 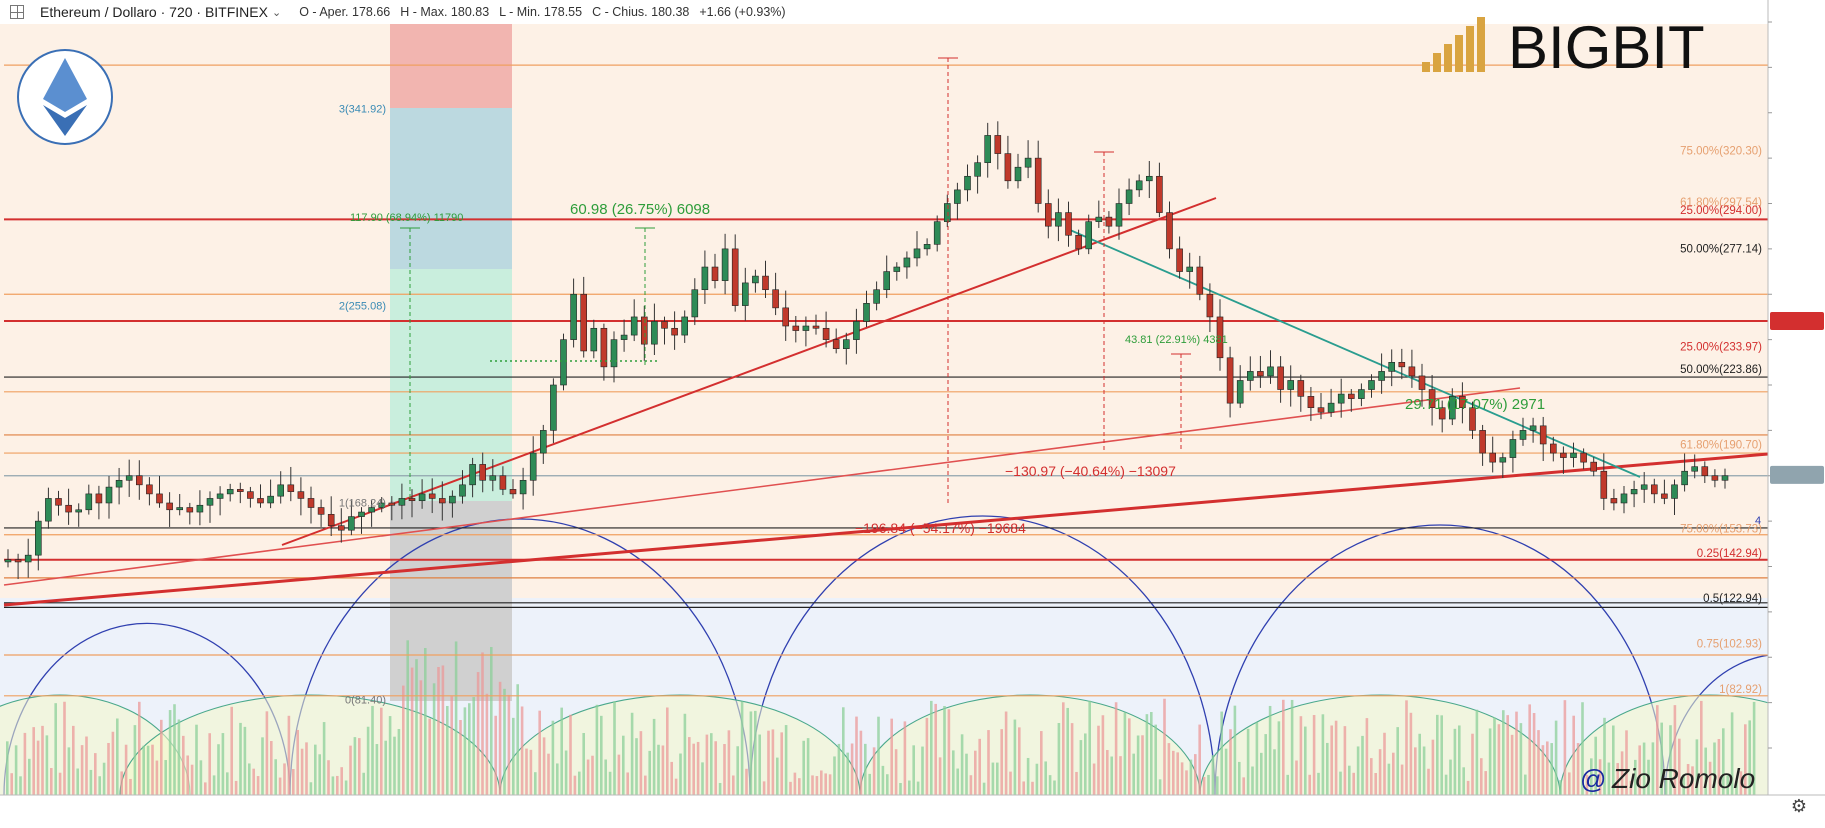 What do you see at coordinates (982, 655) in the screenshot?
I see `time-cycle-arc` at bounding box center [982, 655].